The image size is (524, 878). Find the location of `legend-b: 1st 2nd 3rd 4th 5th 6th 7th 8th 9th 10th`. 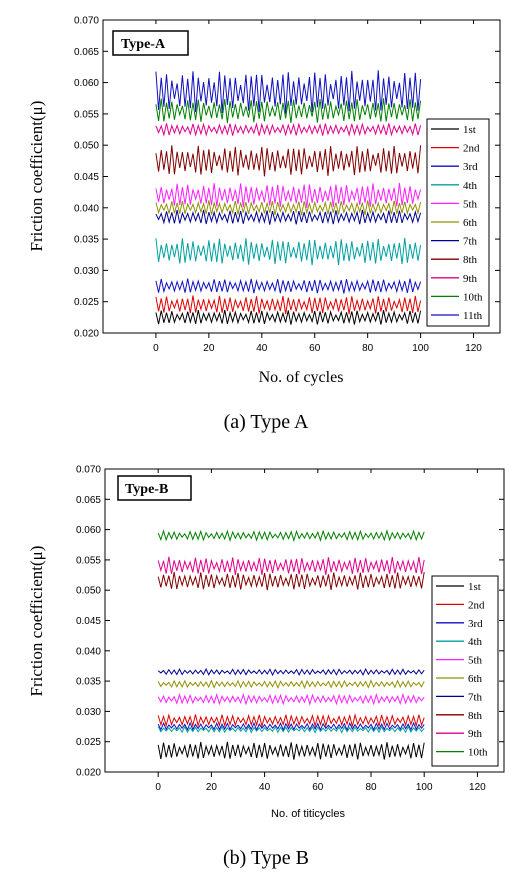

legend-b: 1st 2nd 3rd 4th 5th 6th 7th 8th 9th 10th is located at coordinates (465, 671).